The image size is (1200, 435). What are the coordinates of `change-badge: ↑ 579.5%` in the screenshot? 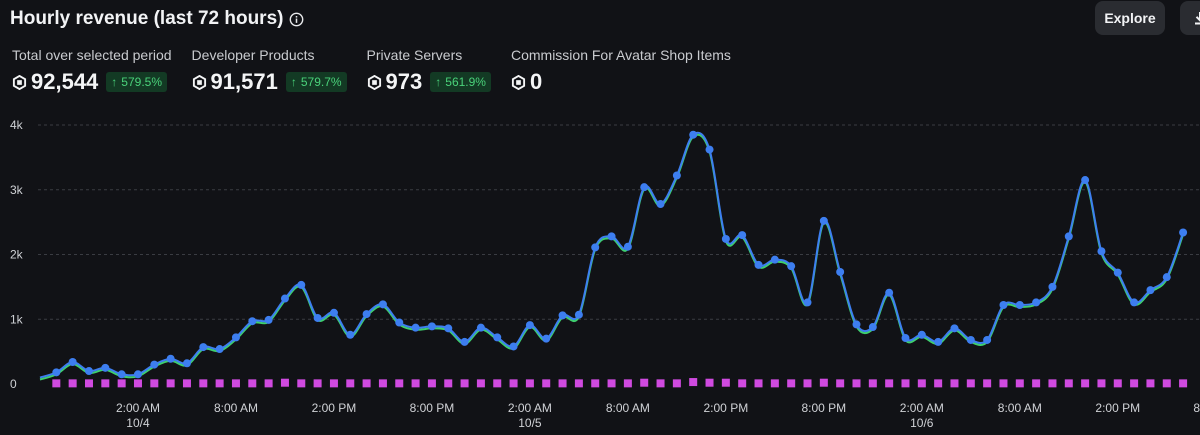 It's located at (136, 82).